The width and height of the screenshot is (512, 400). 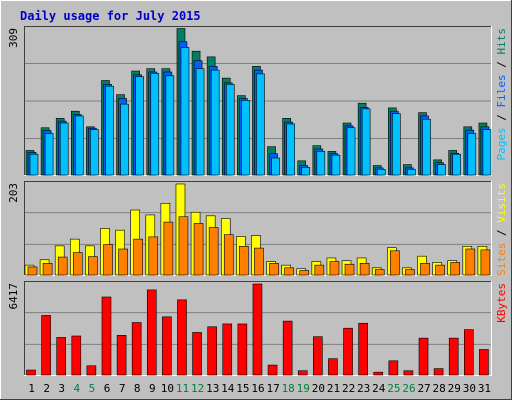 What do you see at coordinates (501, 41) in the screenshot?
I see `legend-entry: Hits` at bounding box center [501, 41].